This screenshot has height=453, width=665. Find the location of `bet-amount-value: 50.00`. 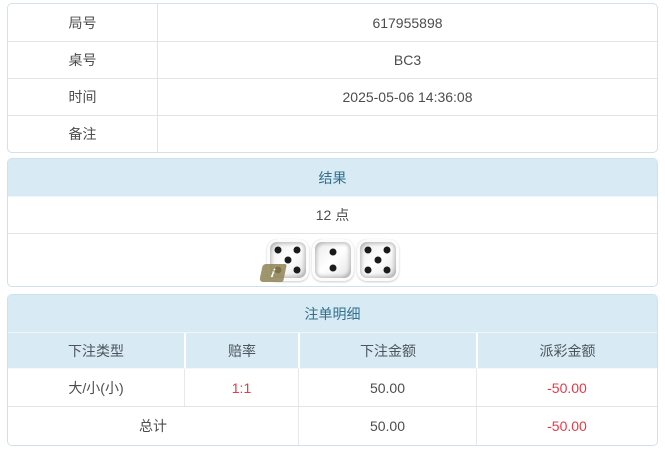

bet-amount-value: 50.00 is located at coordinates (387, 387).